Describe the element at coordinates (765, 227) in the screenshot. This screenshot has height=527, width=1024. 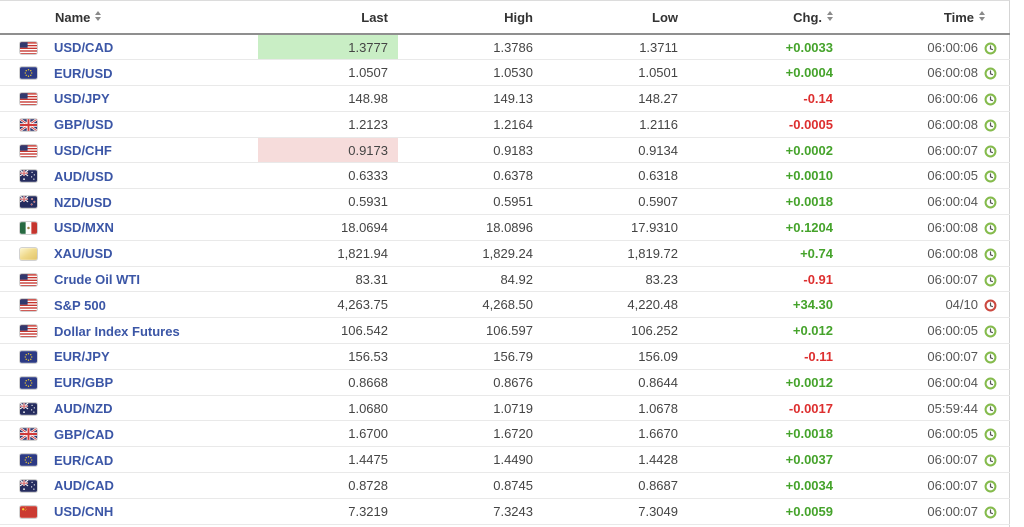
I see `change-cell: +0.1204` at that location.